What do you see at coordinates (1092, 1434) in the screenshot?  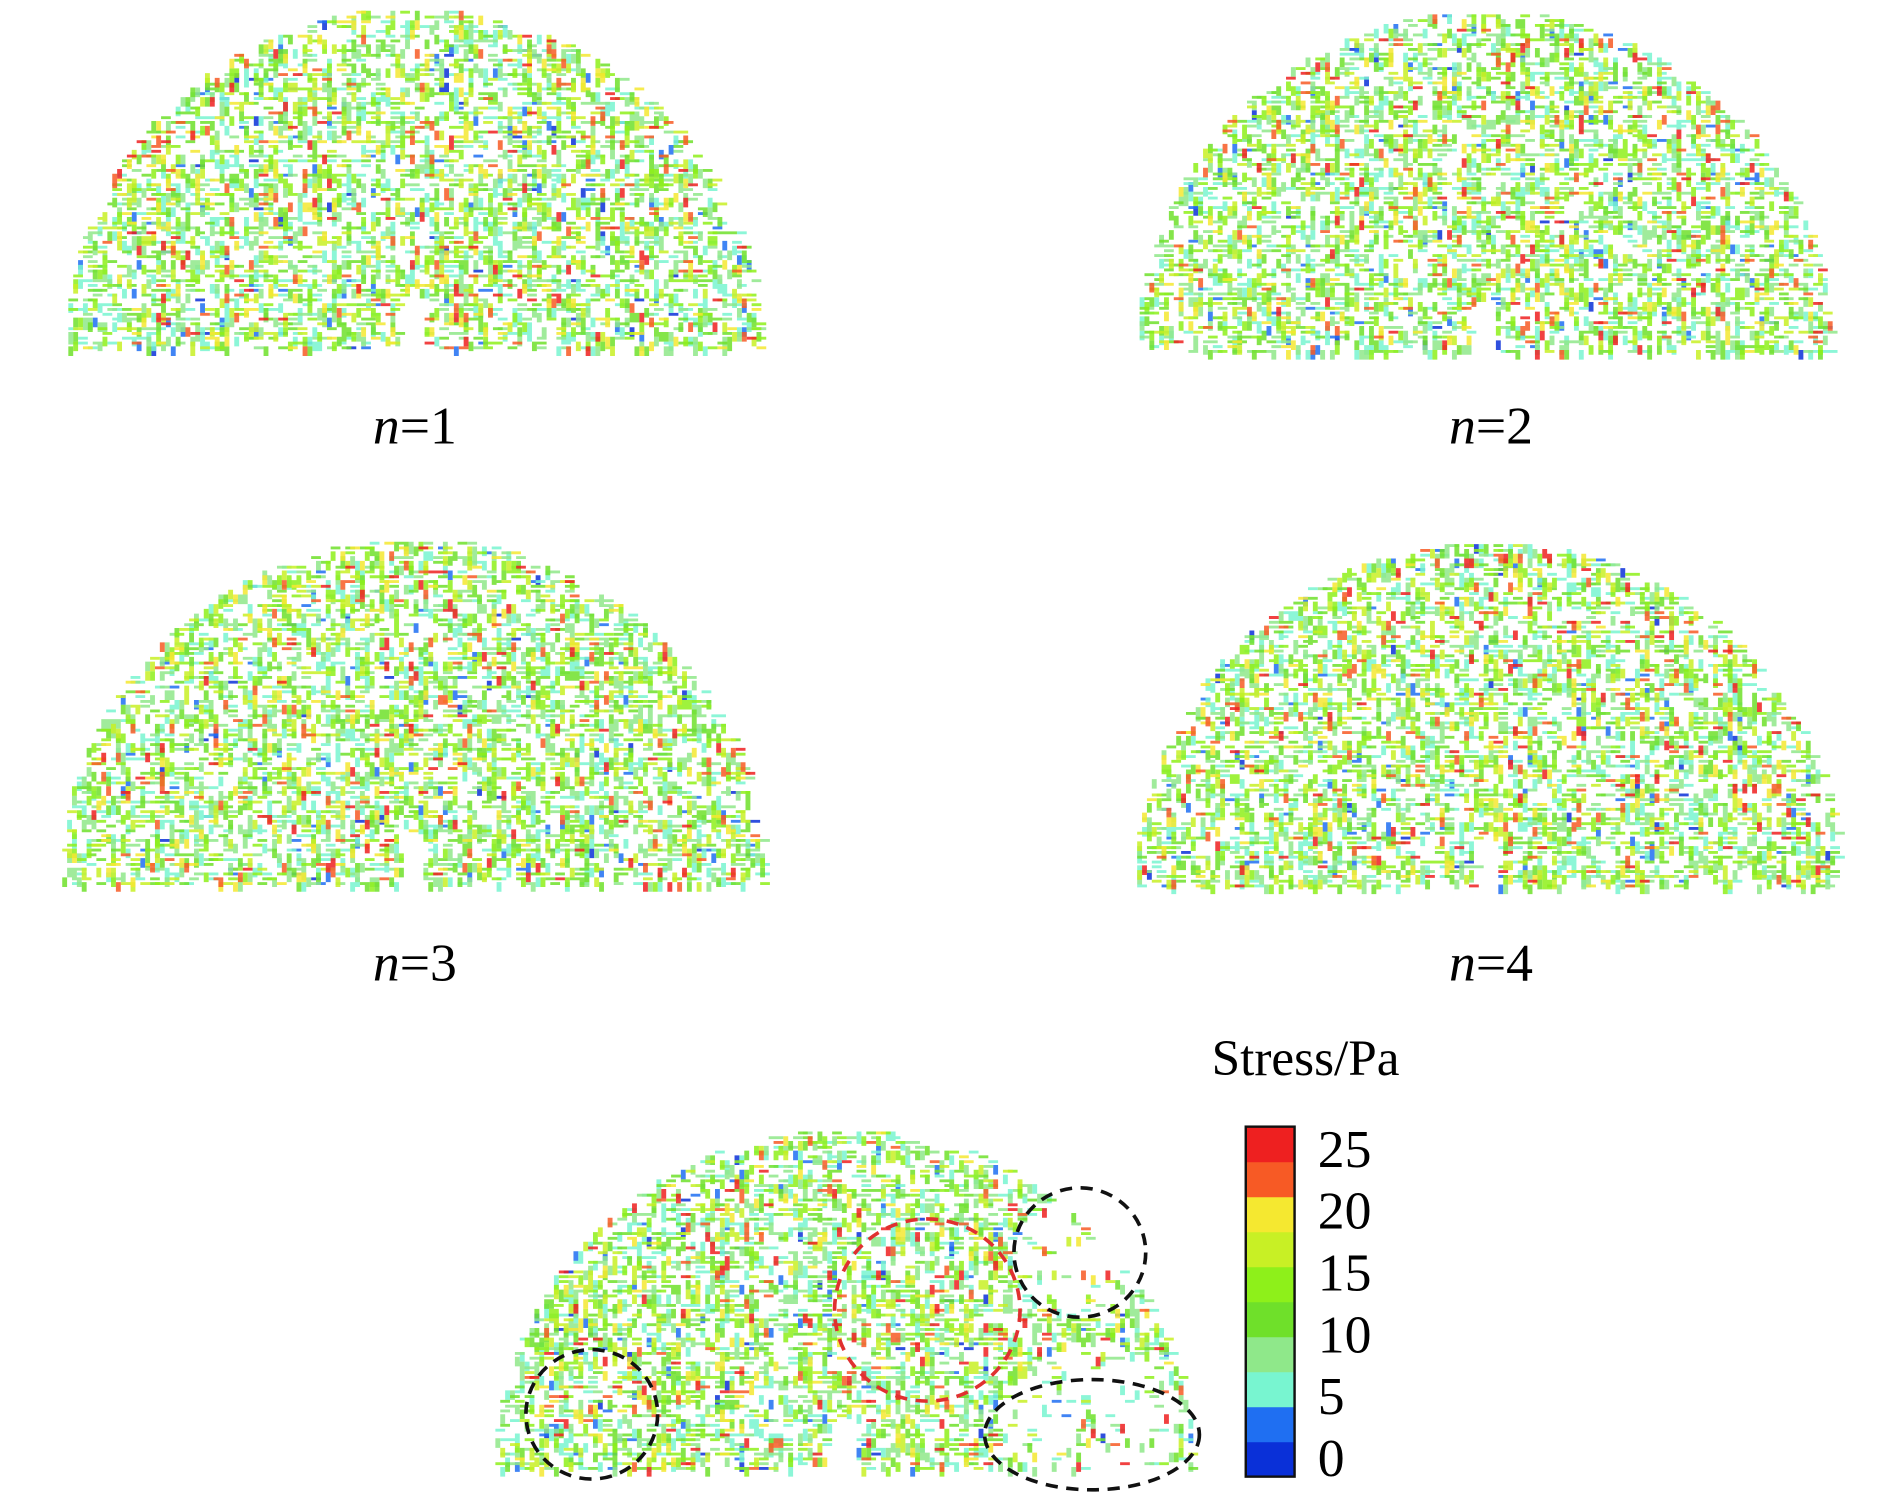 I see `dashed-ellipse` at bounding box center [1092, 1434].